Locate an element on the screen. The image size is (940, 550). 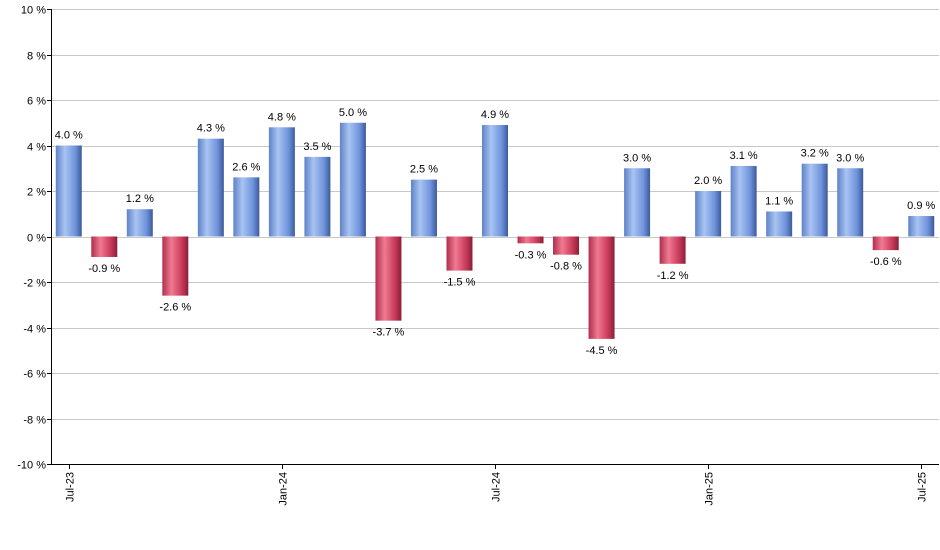
data-label-mar-25: 1.1 % is located at coordinates (779, 201).